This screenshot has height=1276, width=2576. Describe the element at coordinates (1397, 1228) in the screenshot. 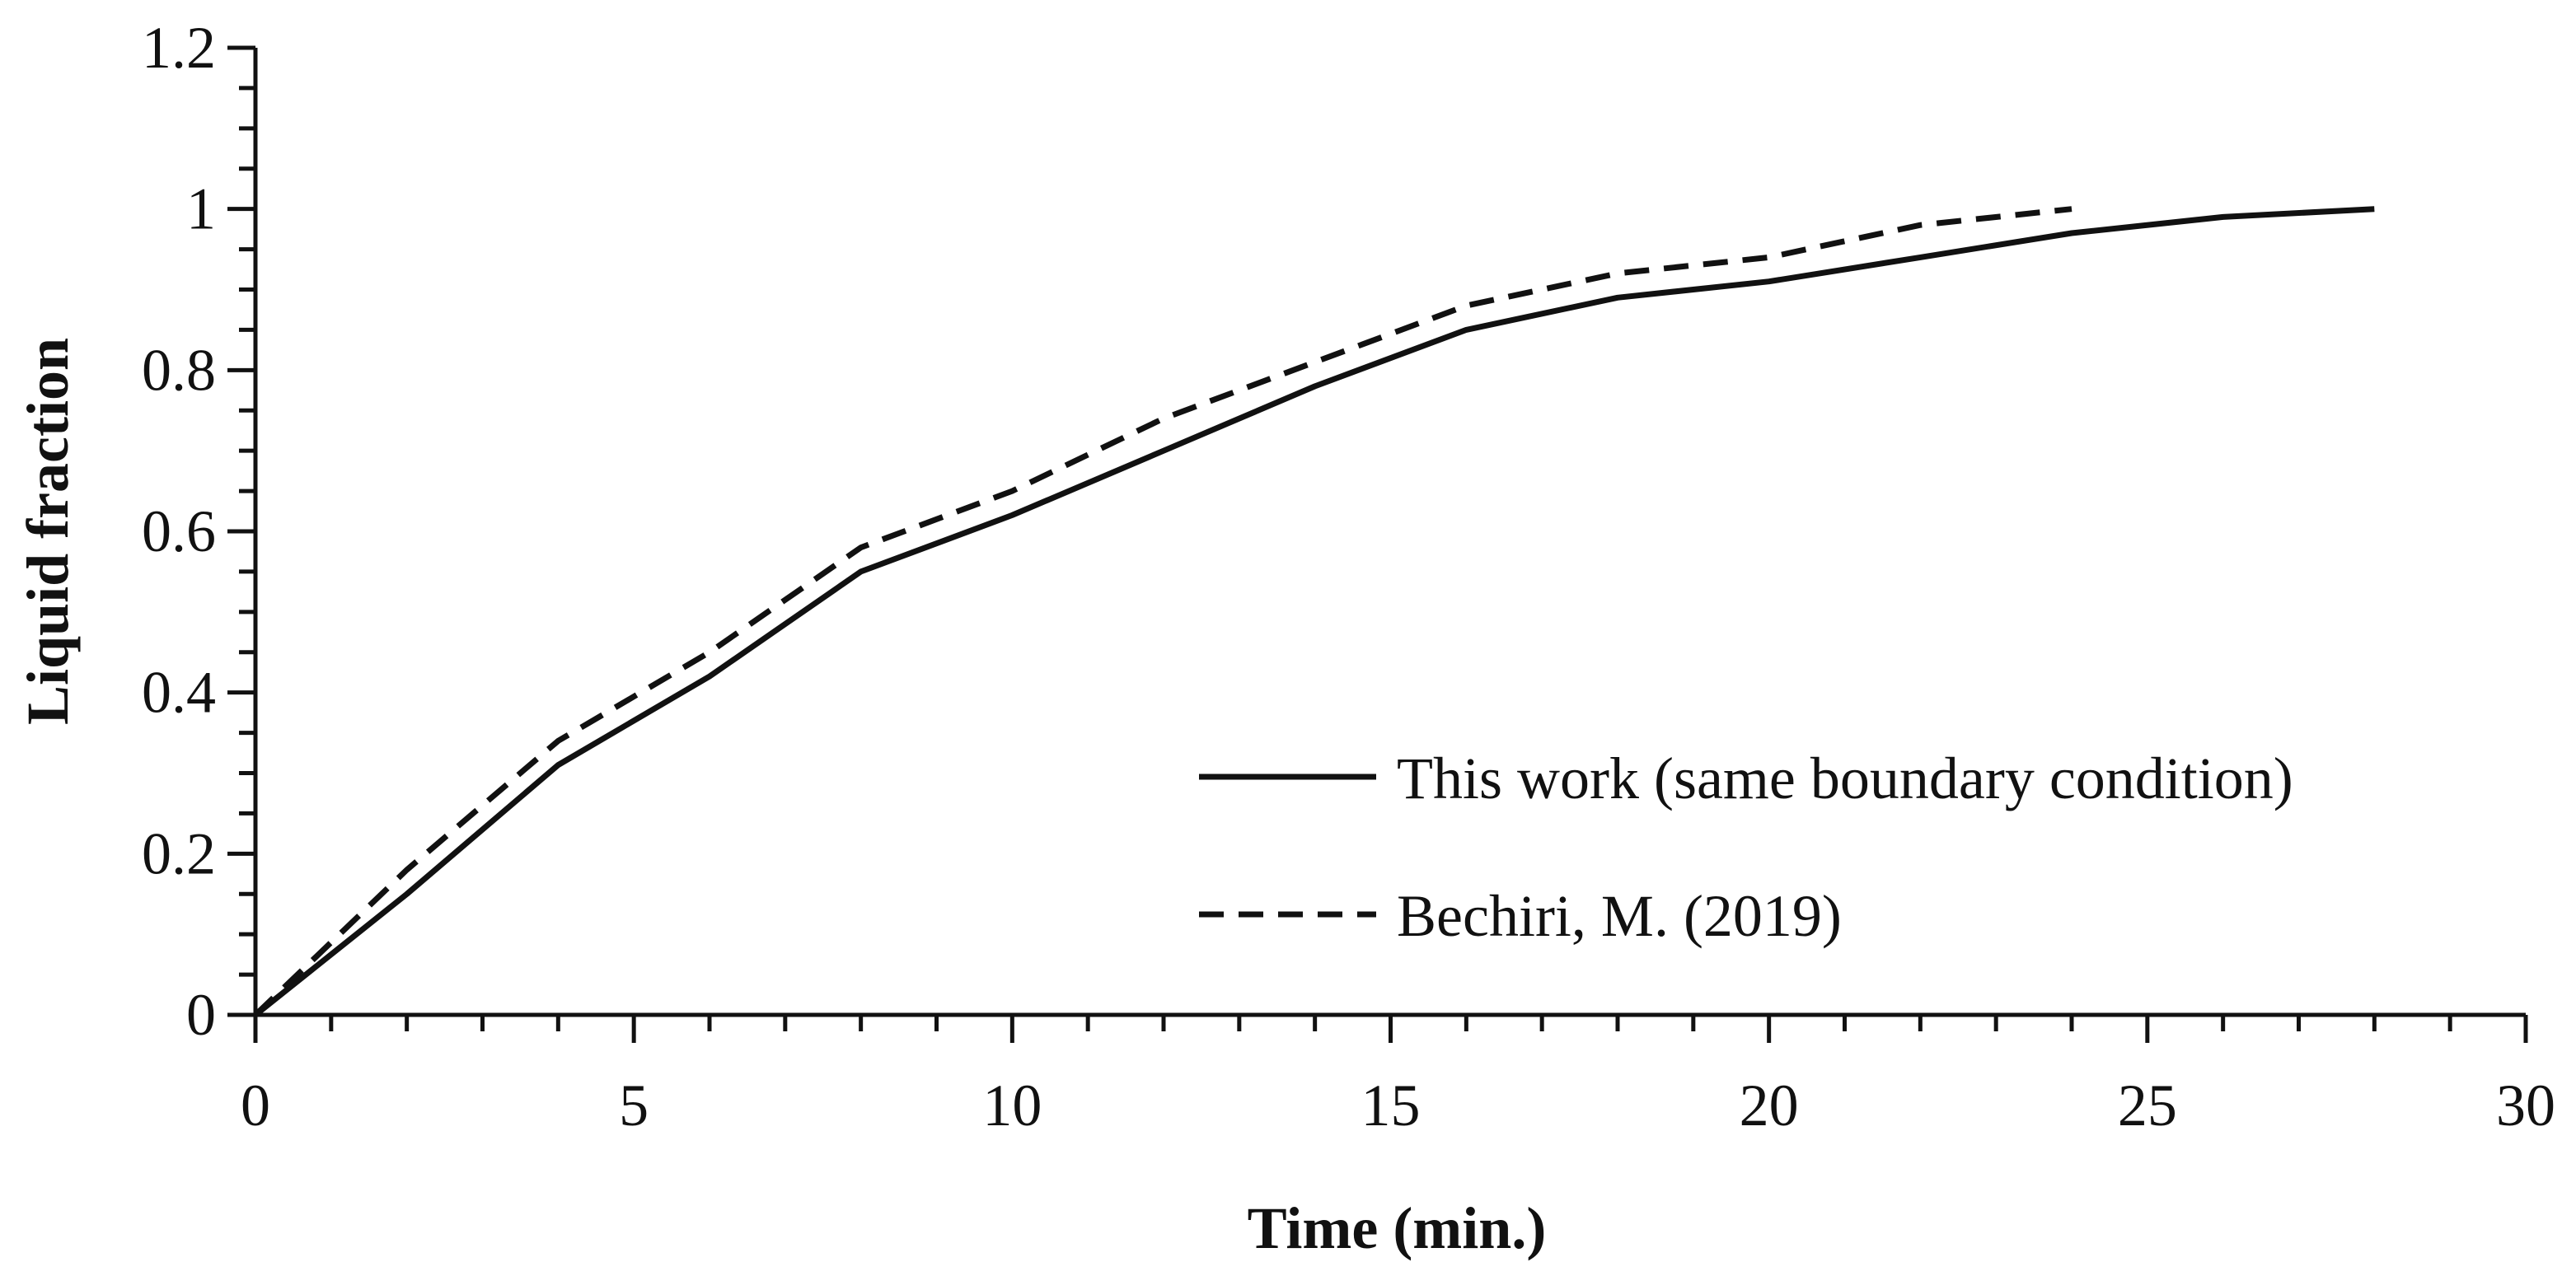

I see `x-axis-title: Time (min.)` at that location.